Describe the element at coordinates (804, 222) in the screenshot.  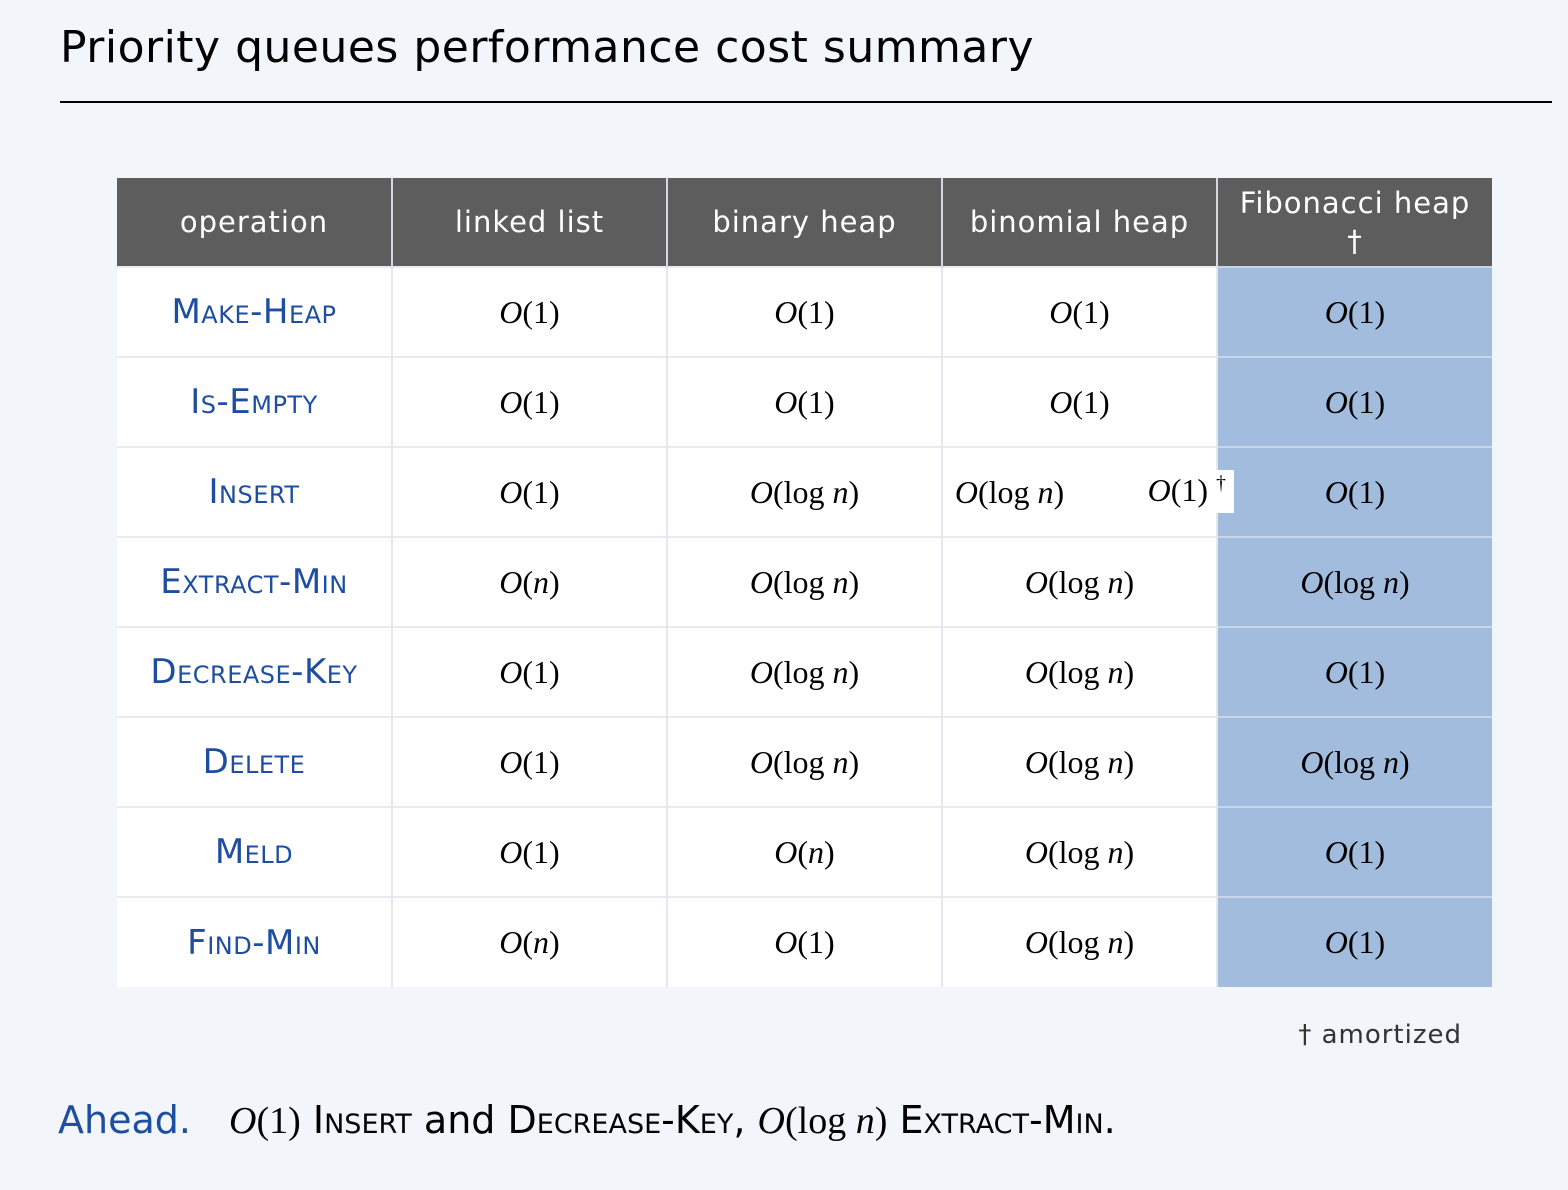
I see `header-binary-heap: binary heap` at that location.